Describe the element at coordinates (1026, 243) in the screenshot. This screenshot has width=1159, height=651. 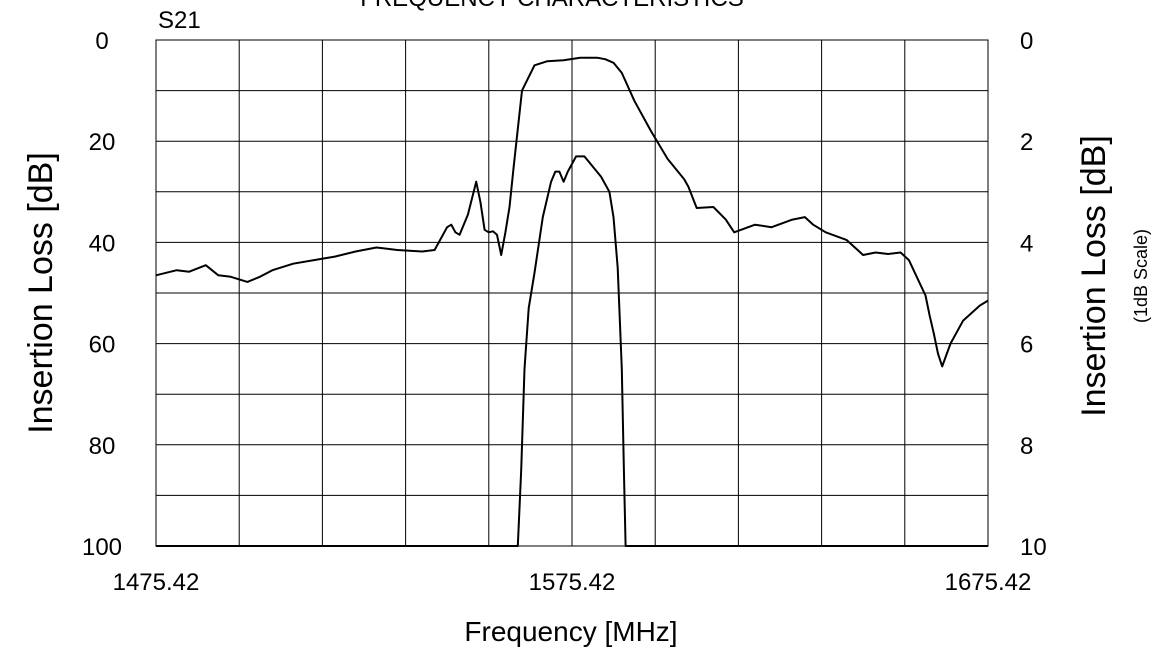
I see `y-right-tick-label: 4` at that location.